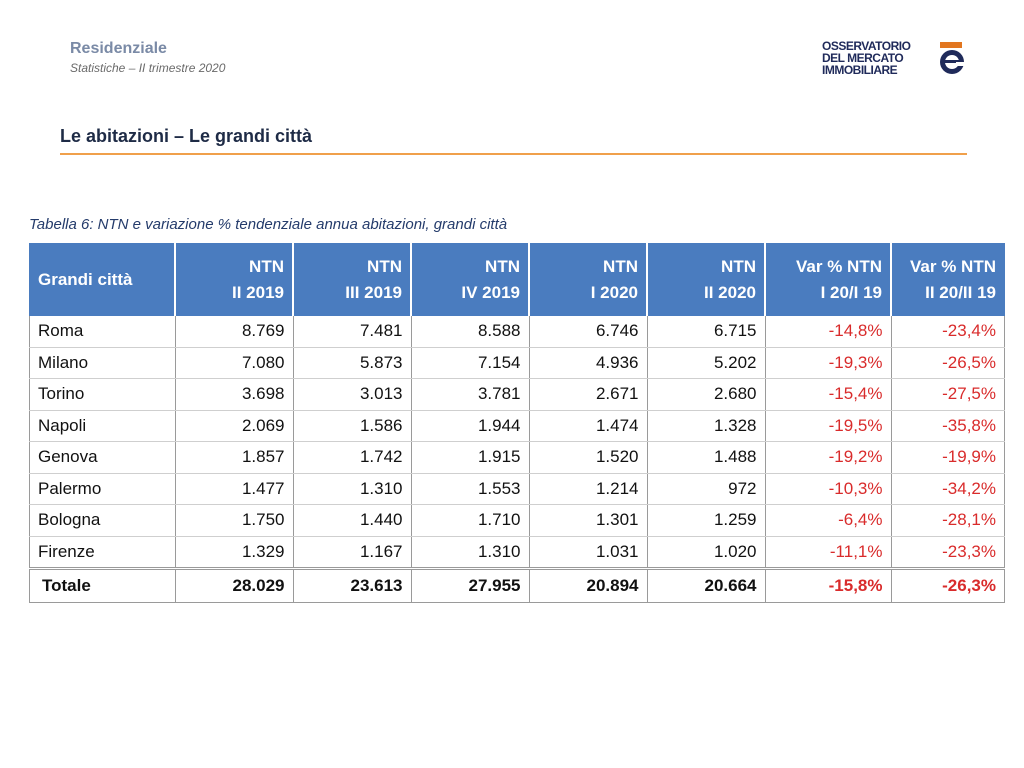  What do you see at coordinates (948, 279) in the screenshot?
I see `column-header: Var % NTN II 20/II 19` at bounding box center [948, 279].